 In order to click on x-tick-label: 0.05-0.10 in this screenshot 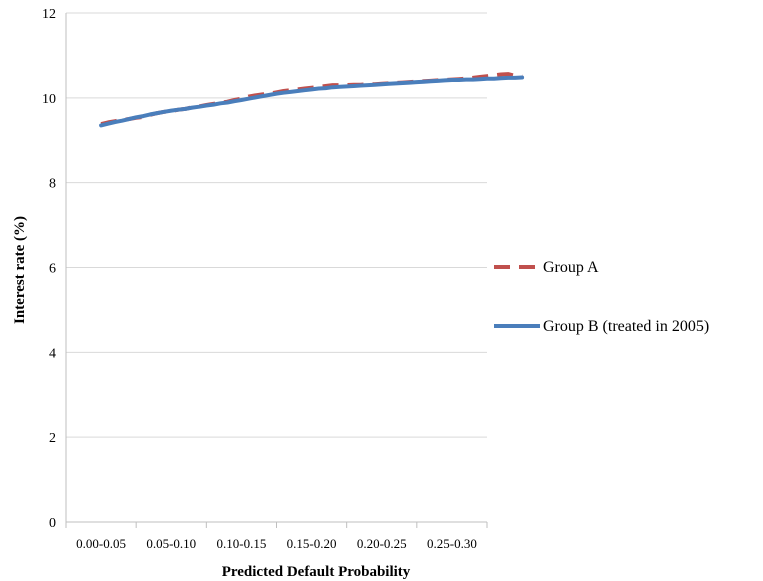, I will do `click(171, 543)`.